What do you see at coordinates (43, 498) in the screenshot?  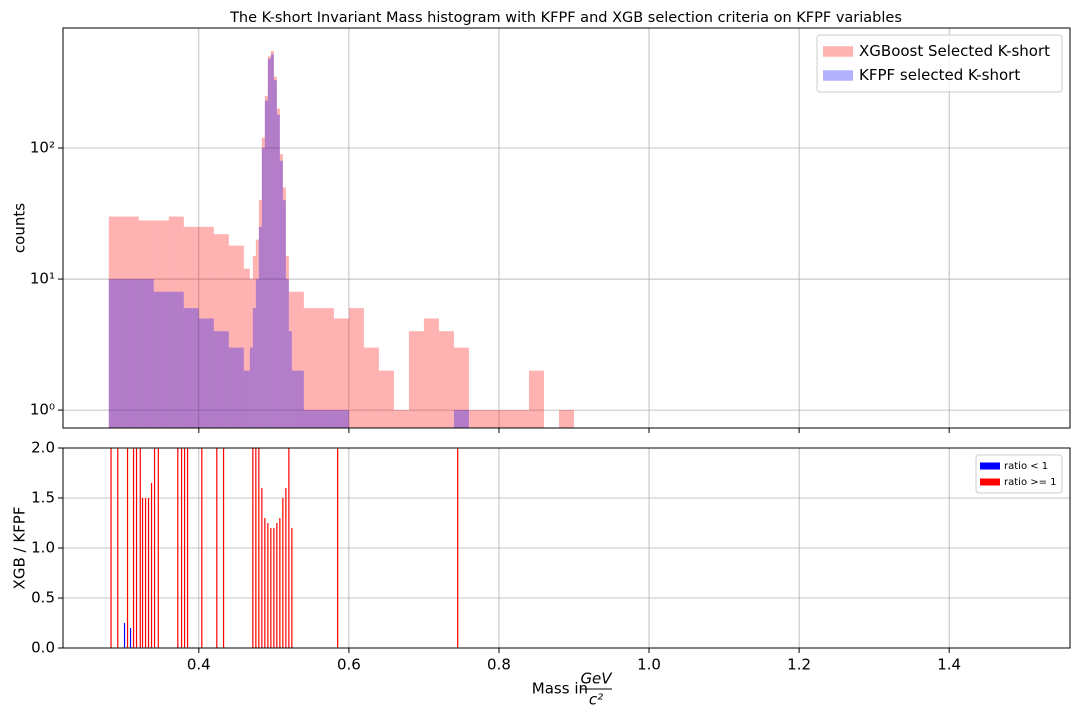 I see `y-tick-label: 1.5` at bounding box center [43, 498].